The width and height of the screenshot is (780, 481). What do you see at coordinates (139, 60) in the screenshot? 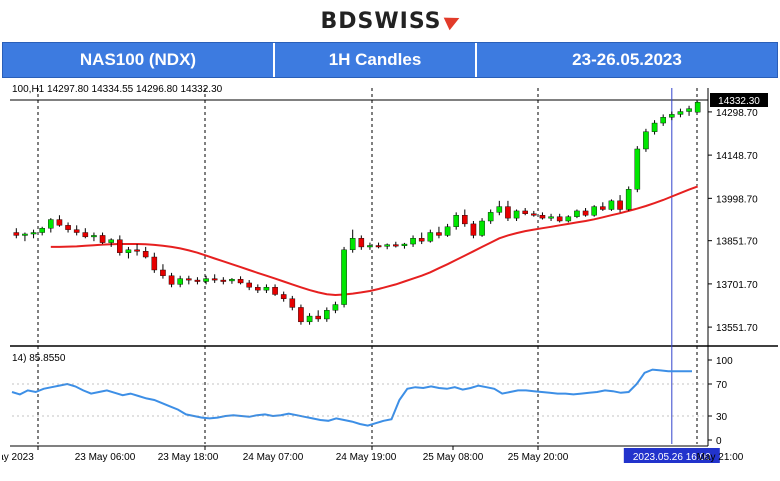
I see `header-instrument: NAS100 (NDX)` at bounding box center [139, 60].